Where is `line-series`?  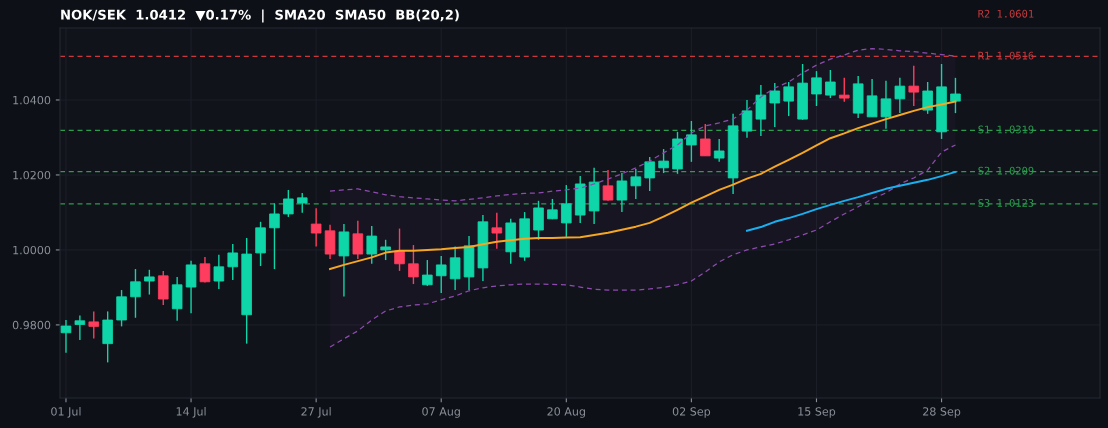
line-series is located at coordinates (851, 201).